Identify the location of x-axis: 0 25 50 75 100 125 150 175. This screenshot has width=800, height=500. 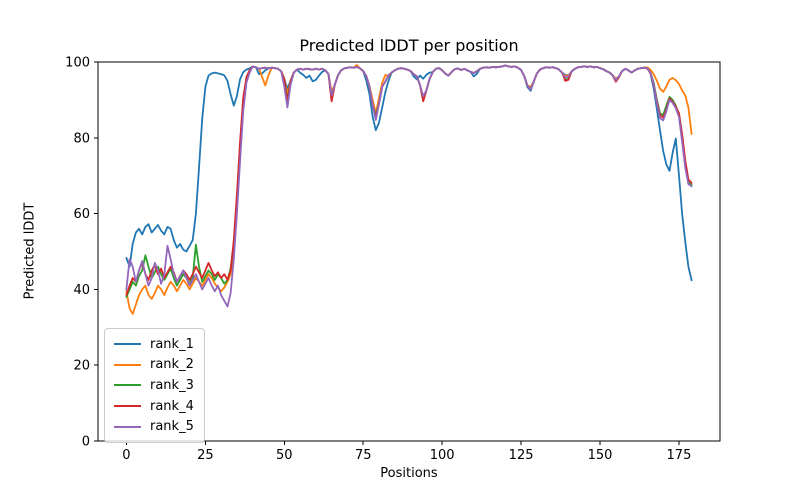
(406, 452).